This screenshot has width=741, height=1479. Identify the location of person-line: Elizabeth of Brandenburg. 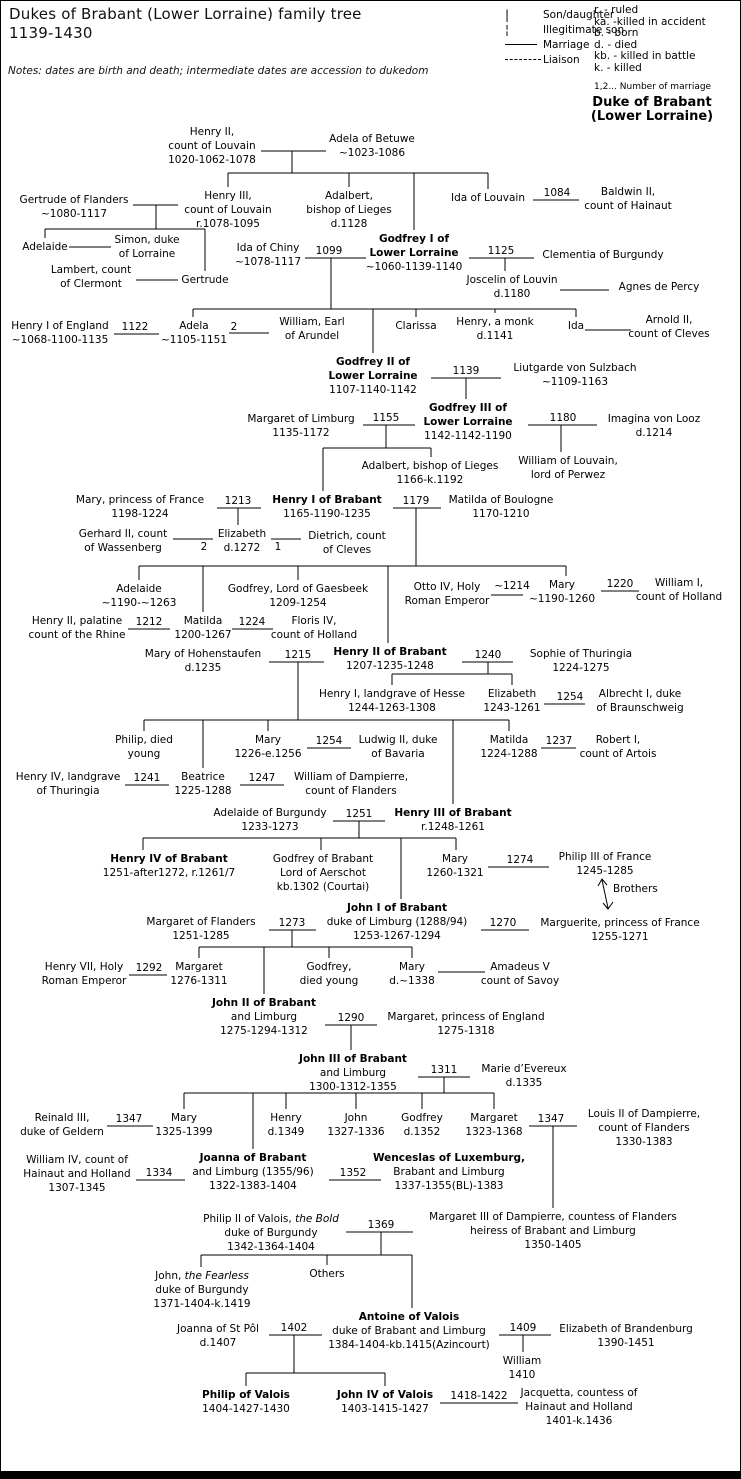
(626, 1329).